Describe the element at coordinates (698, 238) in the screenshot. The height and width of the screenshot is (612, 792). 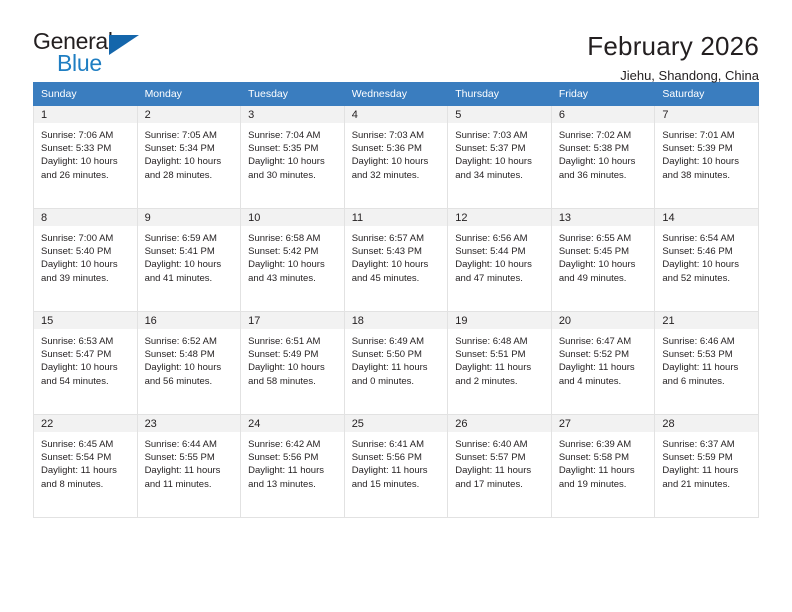
I see `sunrise-text: Sunrise: 6:54 AM` at that location.